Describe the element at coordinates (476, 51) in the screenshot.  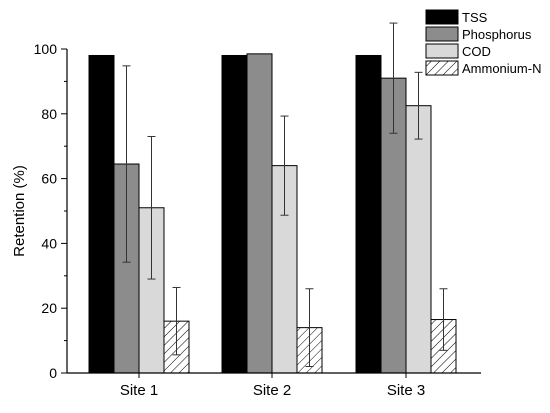
I see `legend-label-cod: COD` at that location.